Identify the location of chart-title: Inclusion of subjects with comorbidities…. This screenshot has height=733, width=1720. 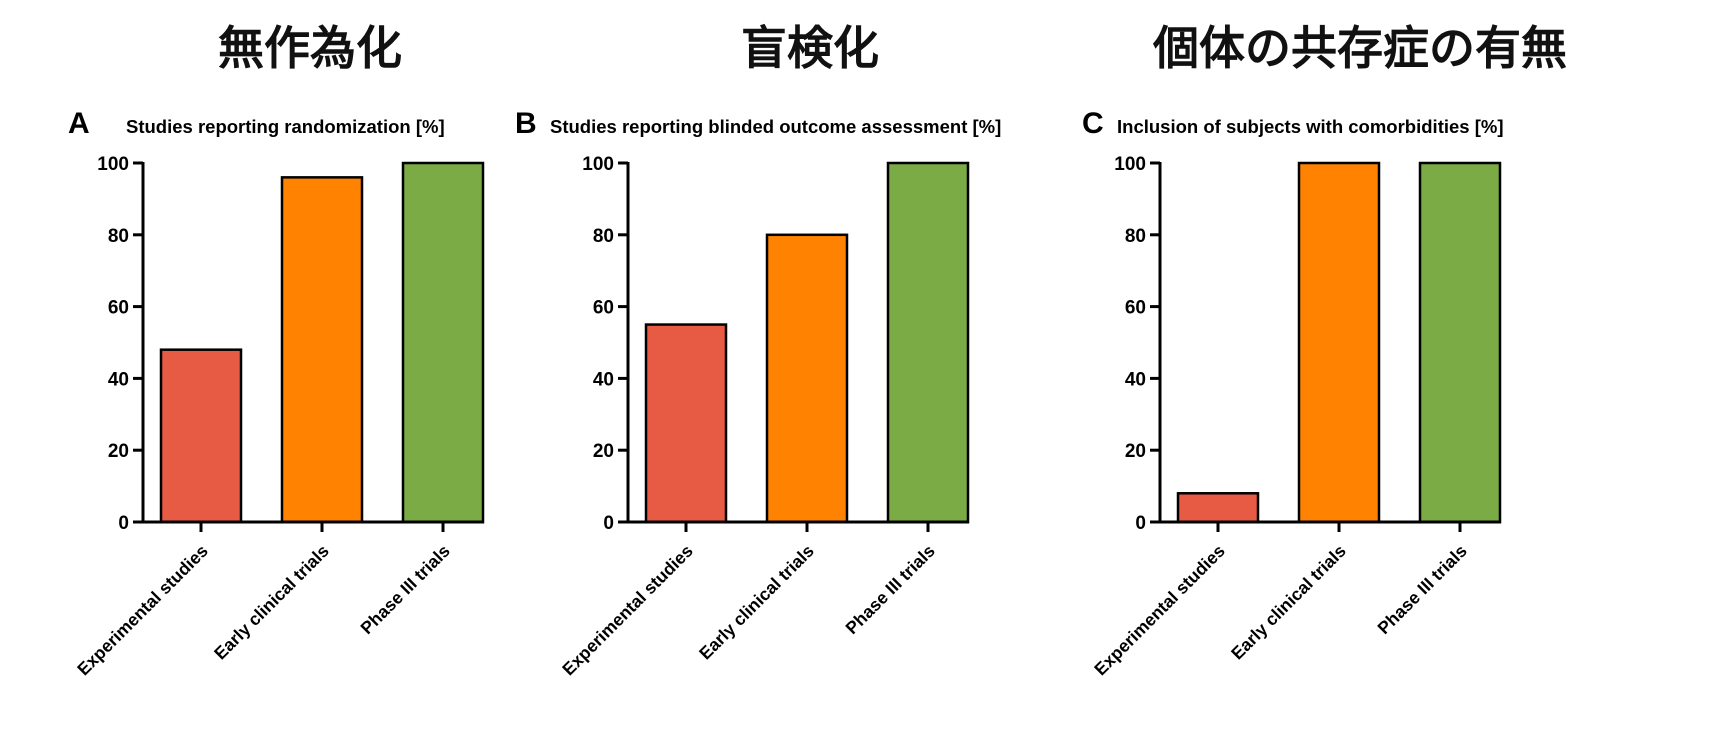
(1310, 126).